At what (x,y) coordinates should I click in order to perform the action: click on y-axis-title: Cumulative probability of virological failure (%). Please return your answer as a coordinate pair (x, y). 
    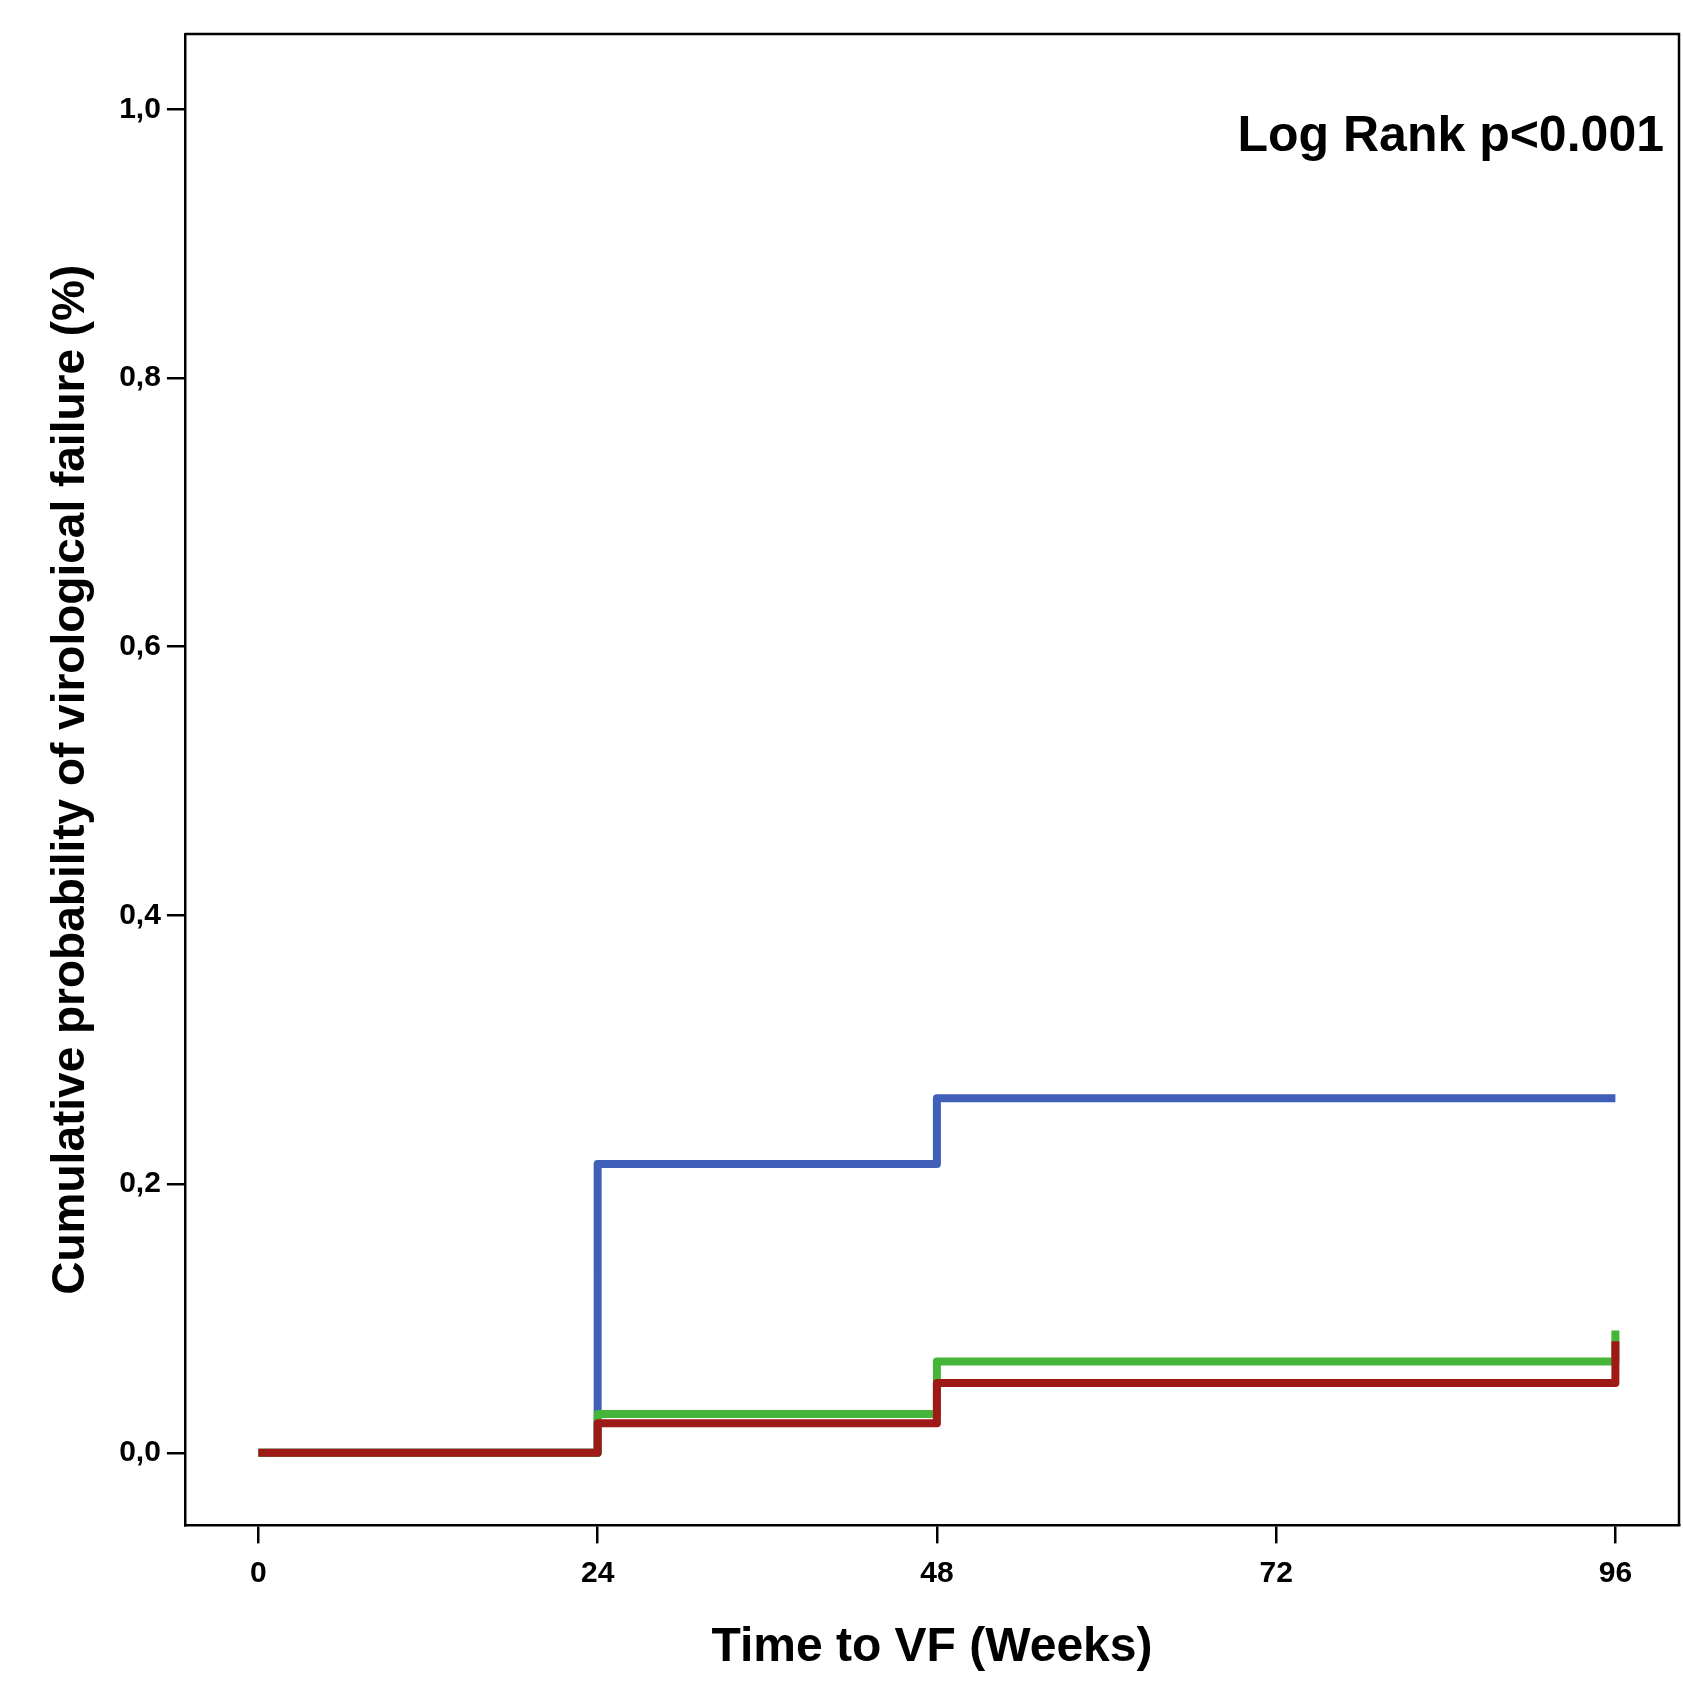
    Looking at the image, I should click on (68, 779).